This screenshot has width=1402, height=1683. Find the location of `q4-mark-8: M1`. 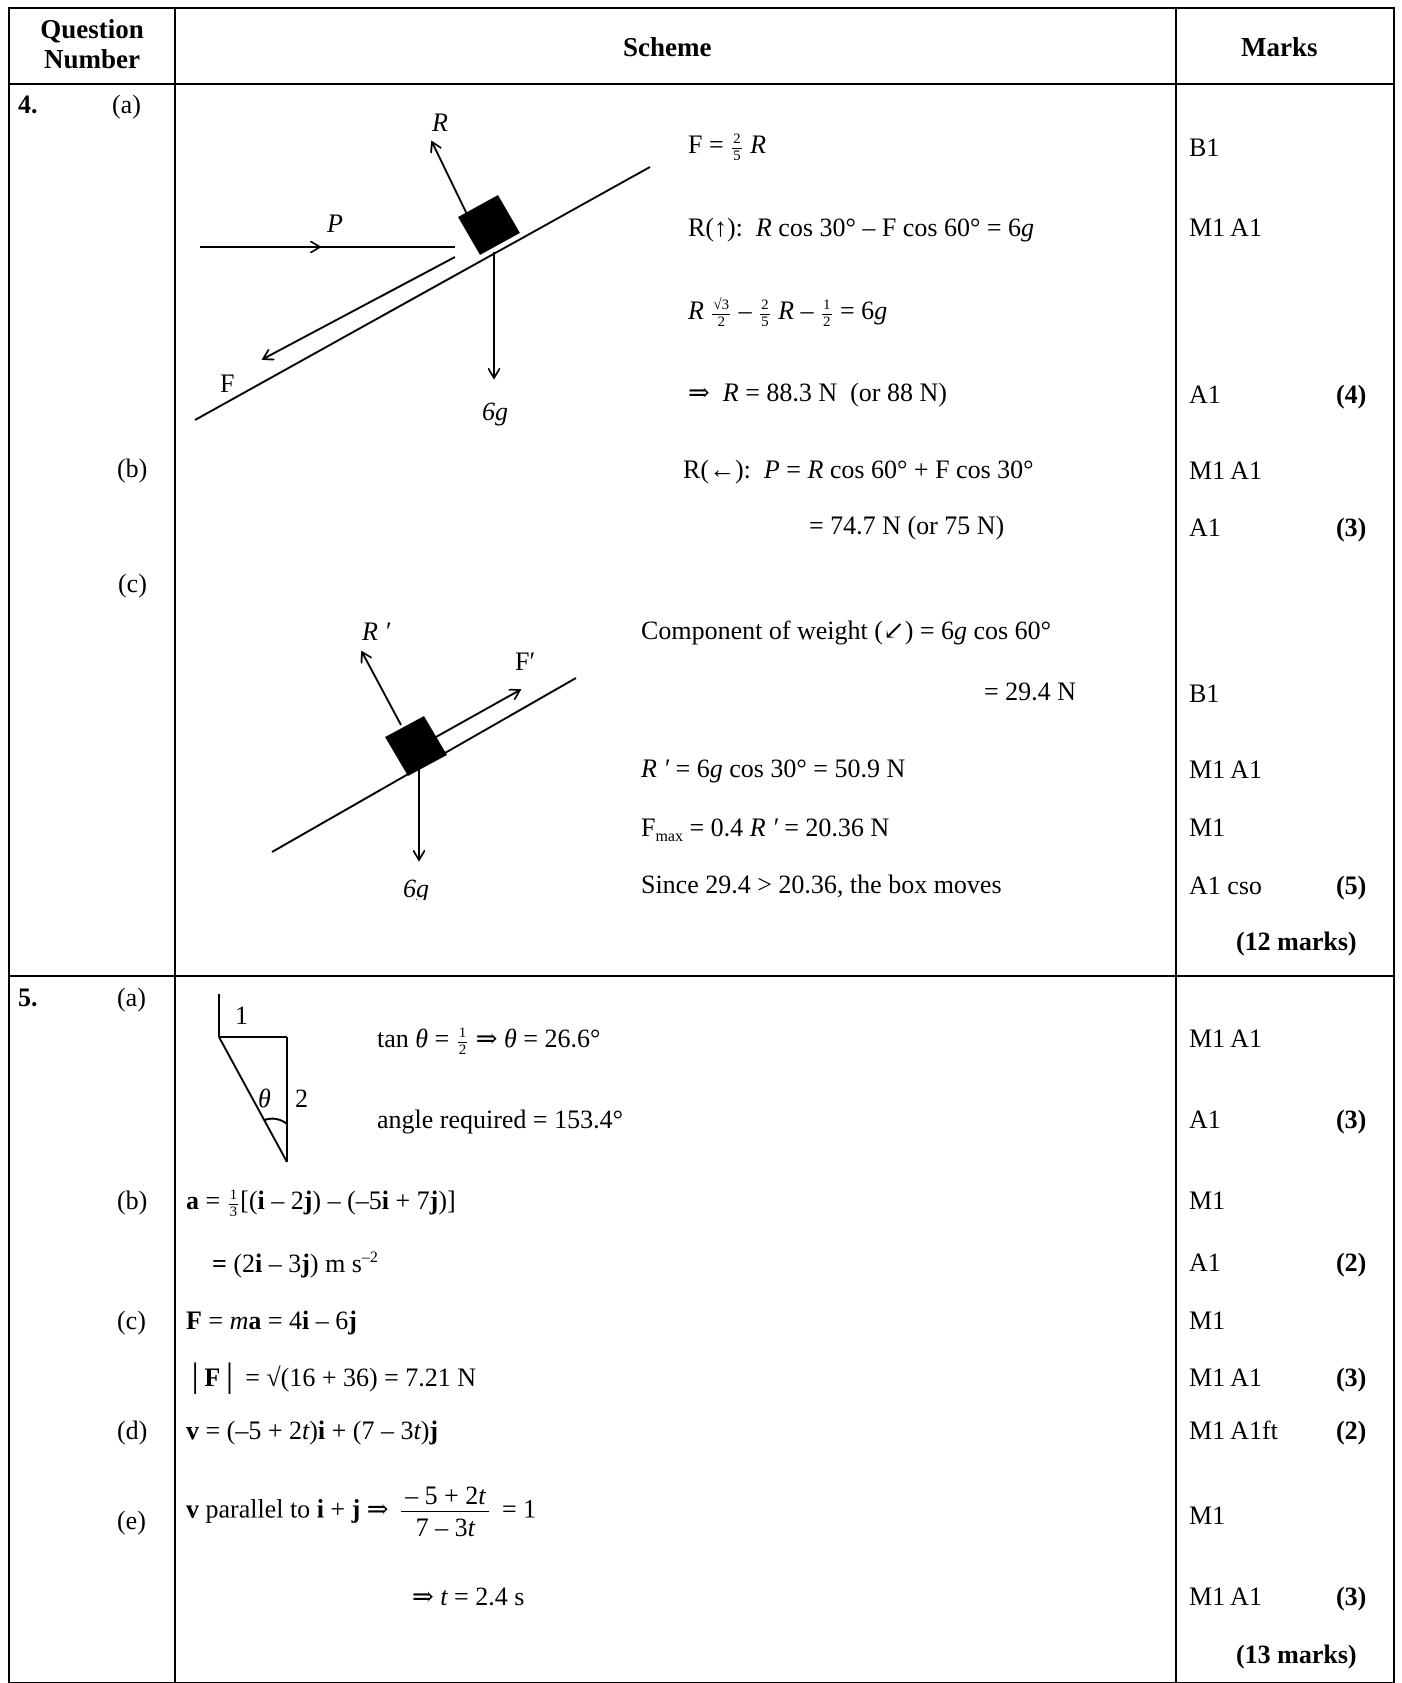

q4-mark-8: M1 is located at coordinates (1207, 827).